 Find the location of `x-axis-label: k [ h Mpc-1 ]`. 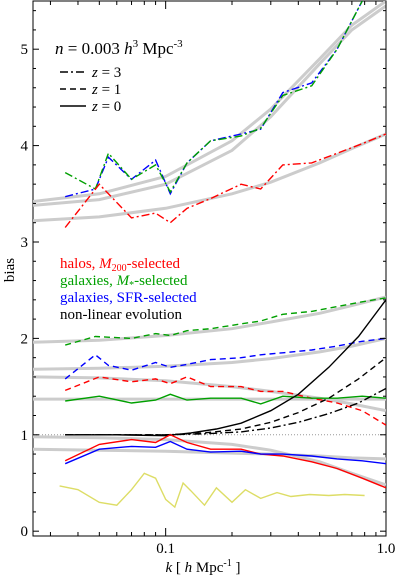

x-axis-label: k [ h Mpc-1 ] is located at coordinates (202, 567).